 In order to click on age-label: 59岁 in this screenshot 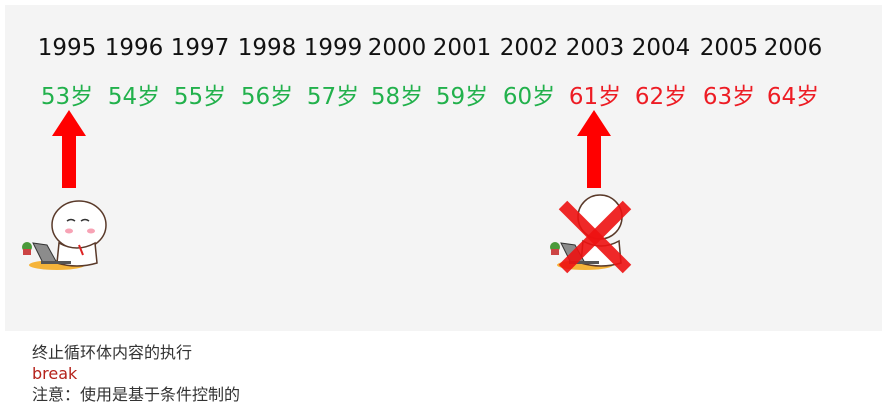, I will do `click(462, 97)`.